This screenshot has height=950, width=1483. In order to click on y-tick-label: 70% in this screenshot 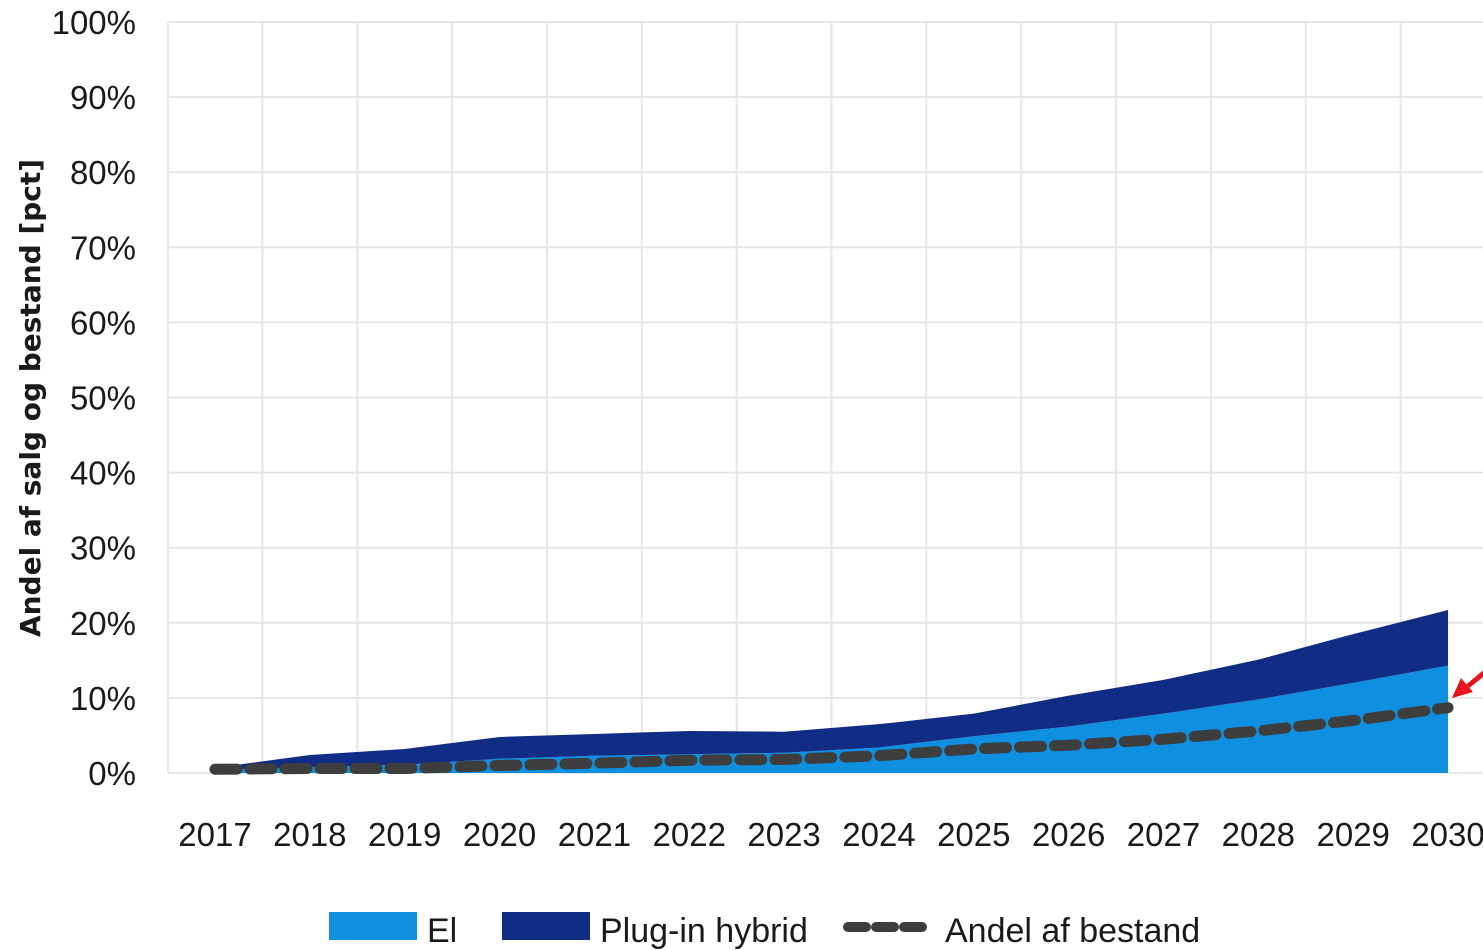, I will do `click(103, 247)`.